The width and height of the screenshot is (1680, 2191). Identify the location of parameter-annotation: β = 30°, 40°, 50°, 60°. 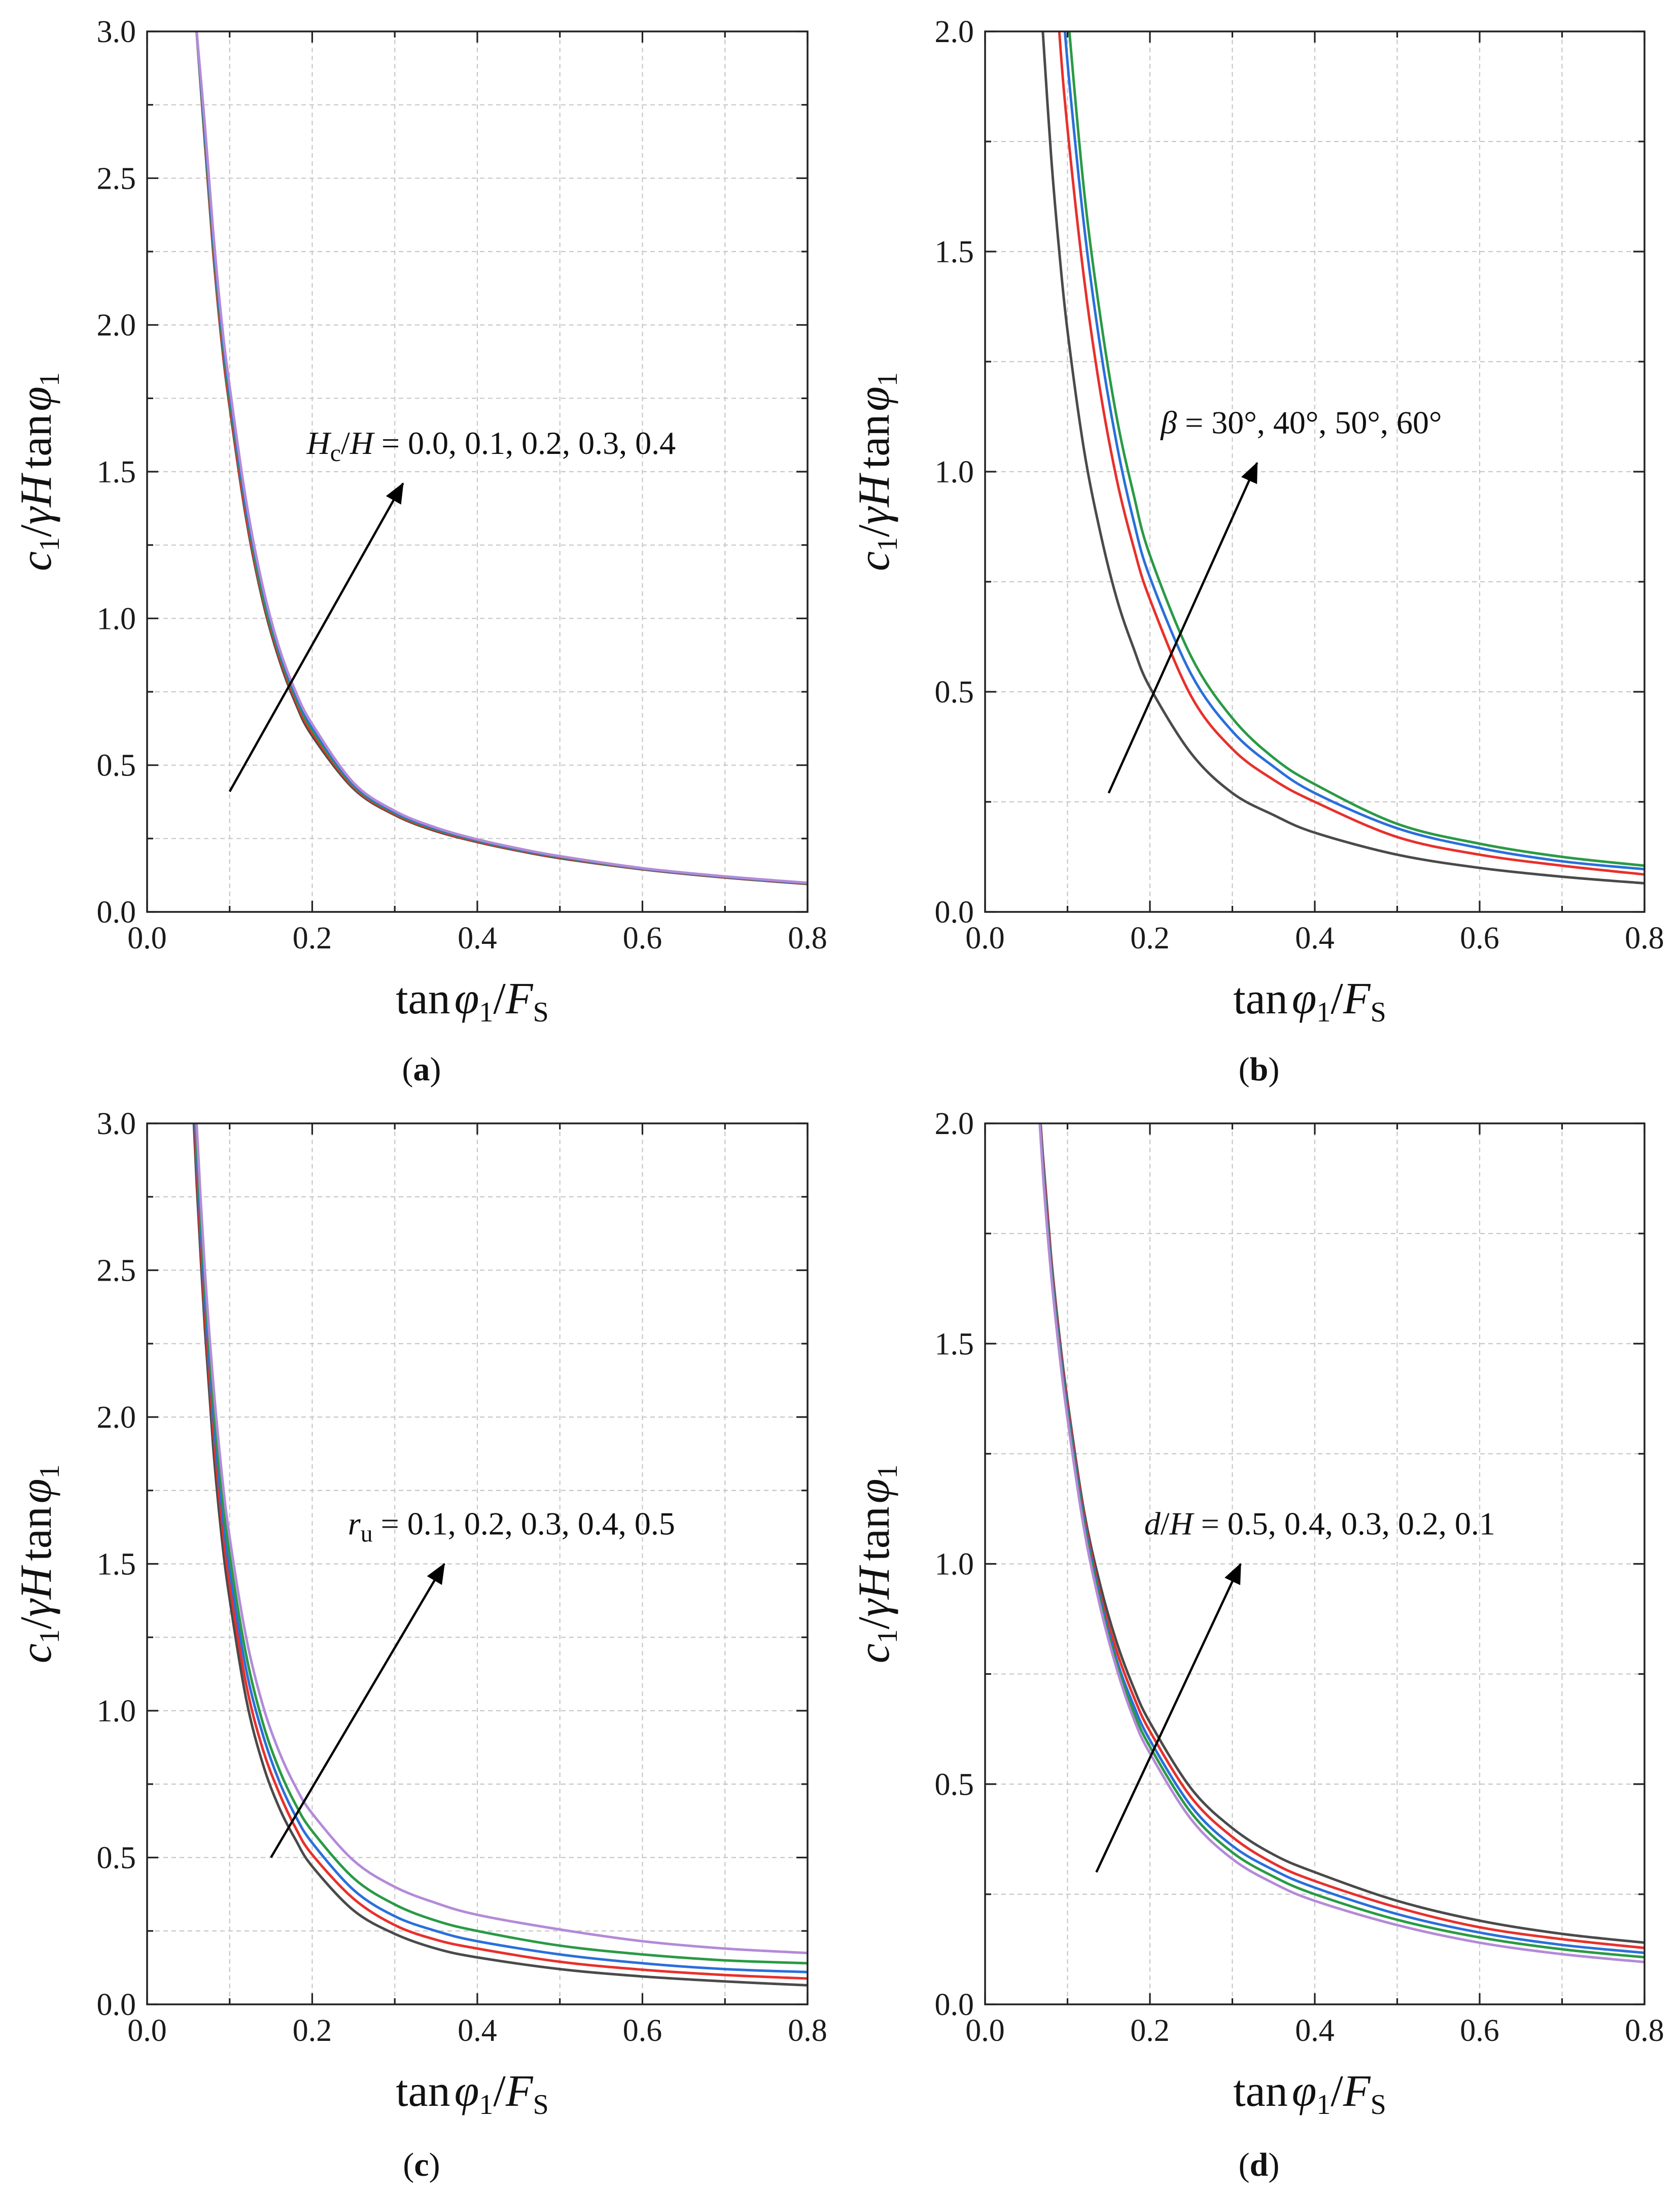
(1301, 423).